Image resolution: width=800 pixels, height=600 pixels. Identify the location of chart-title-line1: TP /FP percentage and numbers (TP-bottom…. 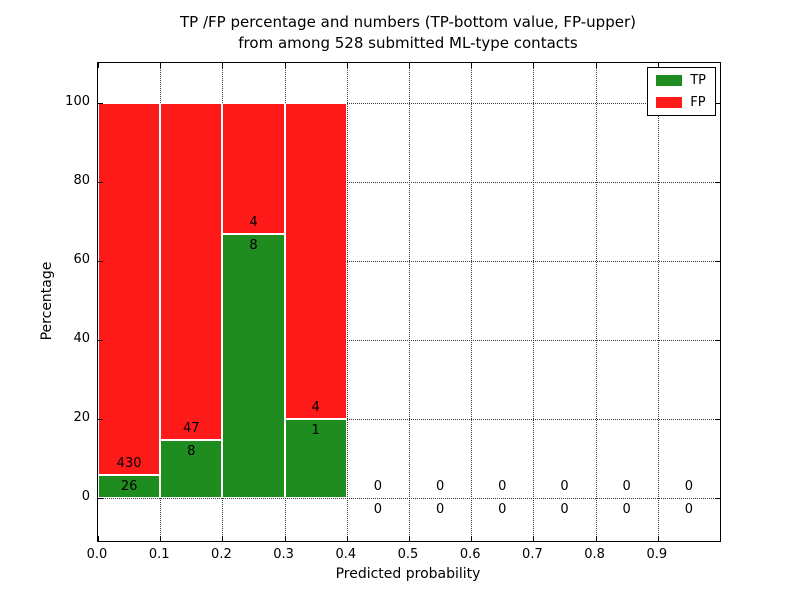
(408, 22).